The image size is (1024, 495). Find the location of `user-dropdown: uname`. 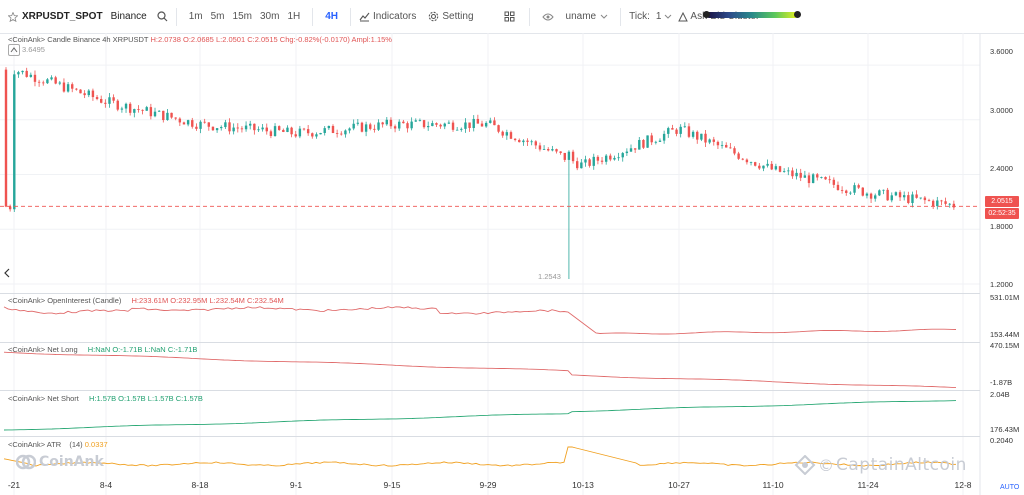

user-dropdown: uname is located at coordinates (587, 16).